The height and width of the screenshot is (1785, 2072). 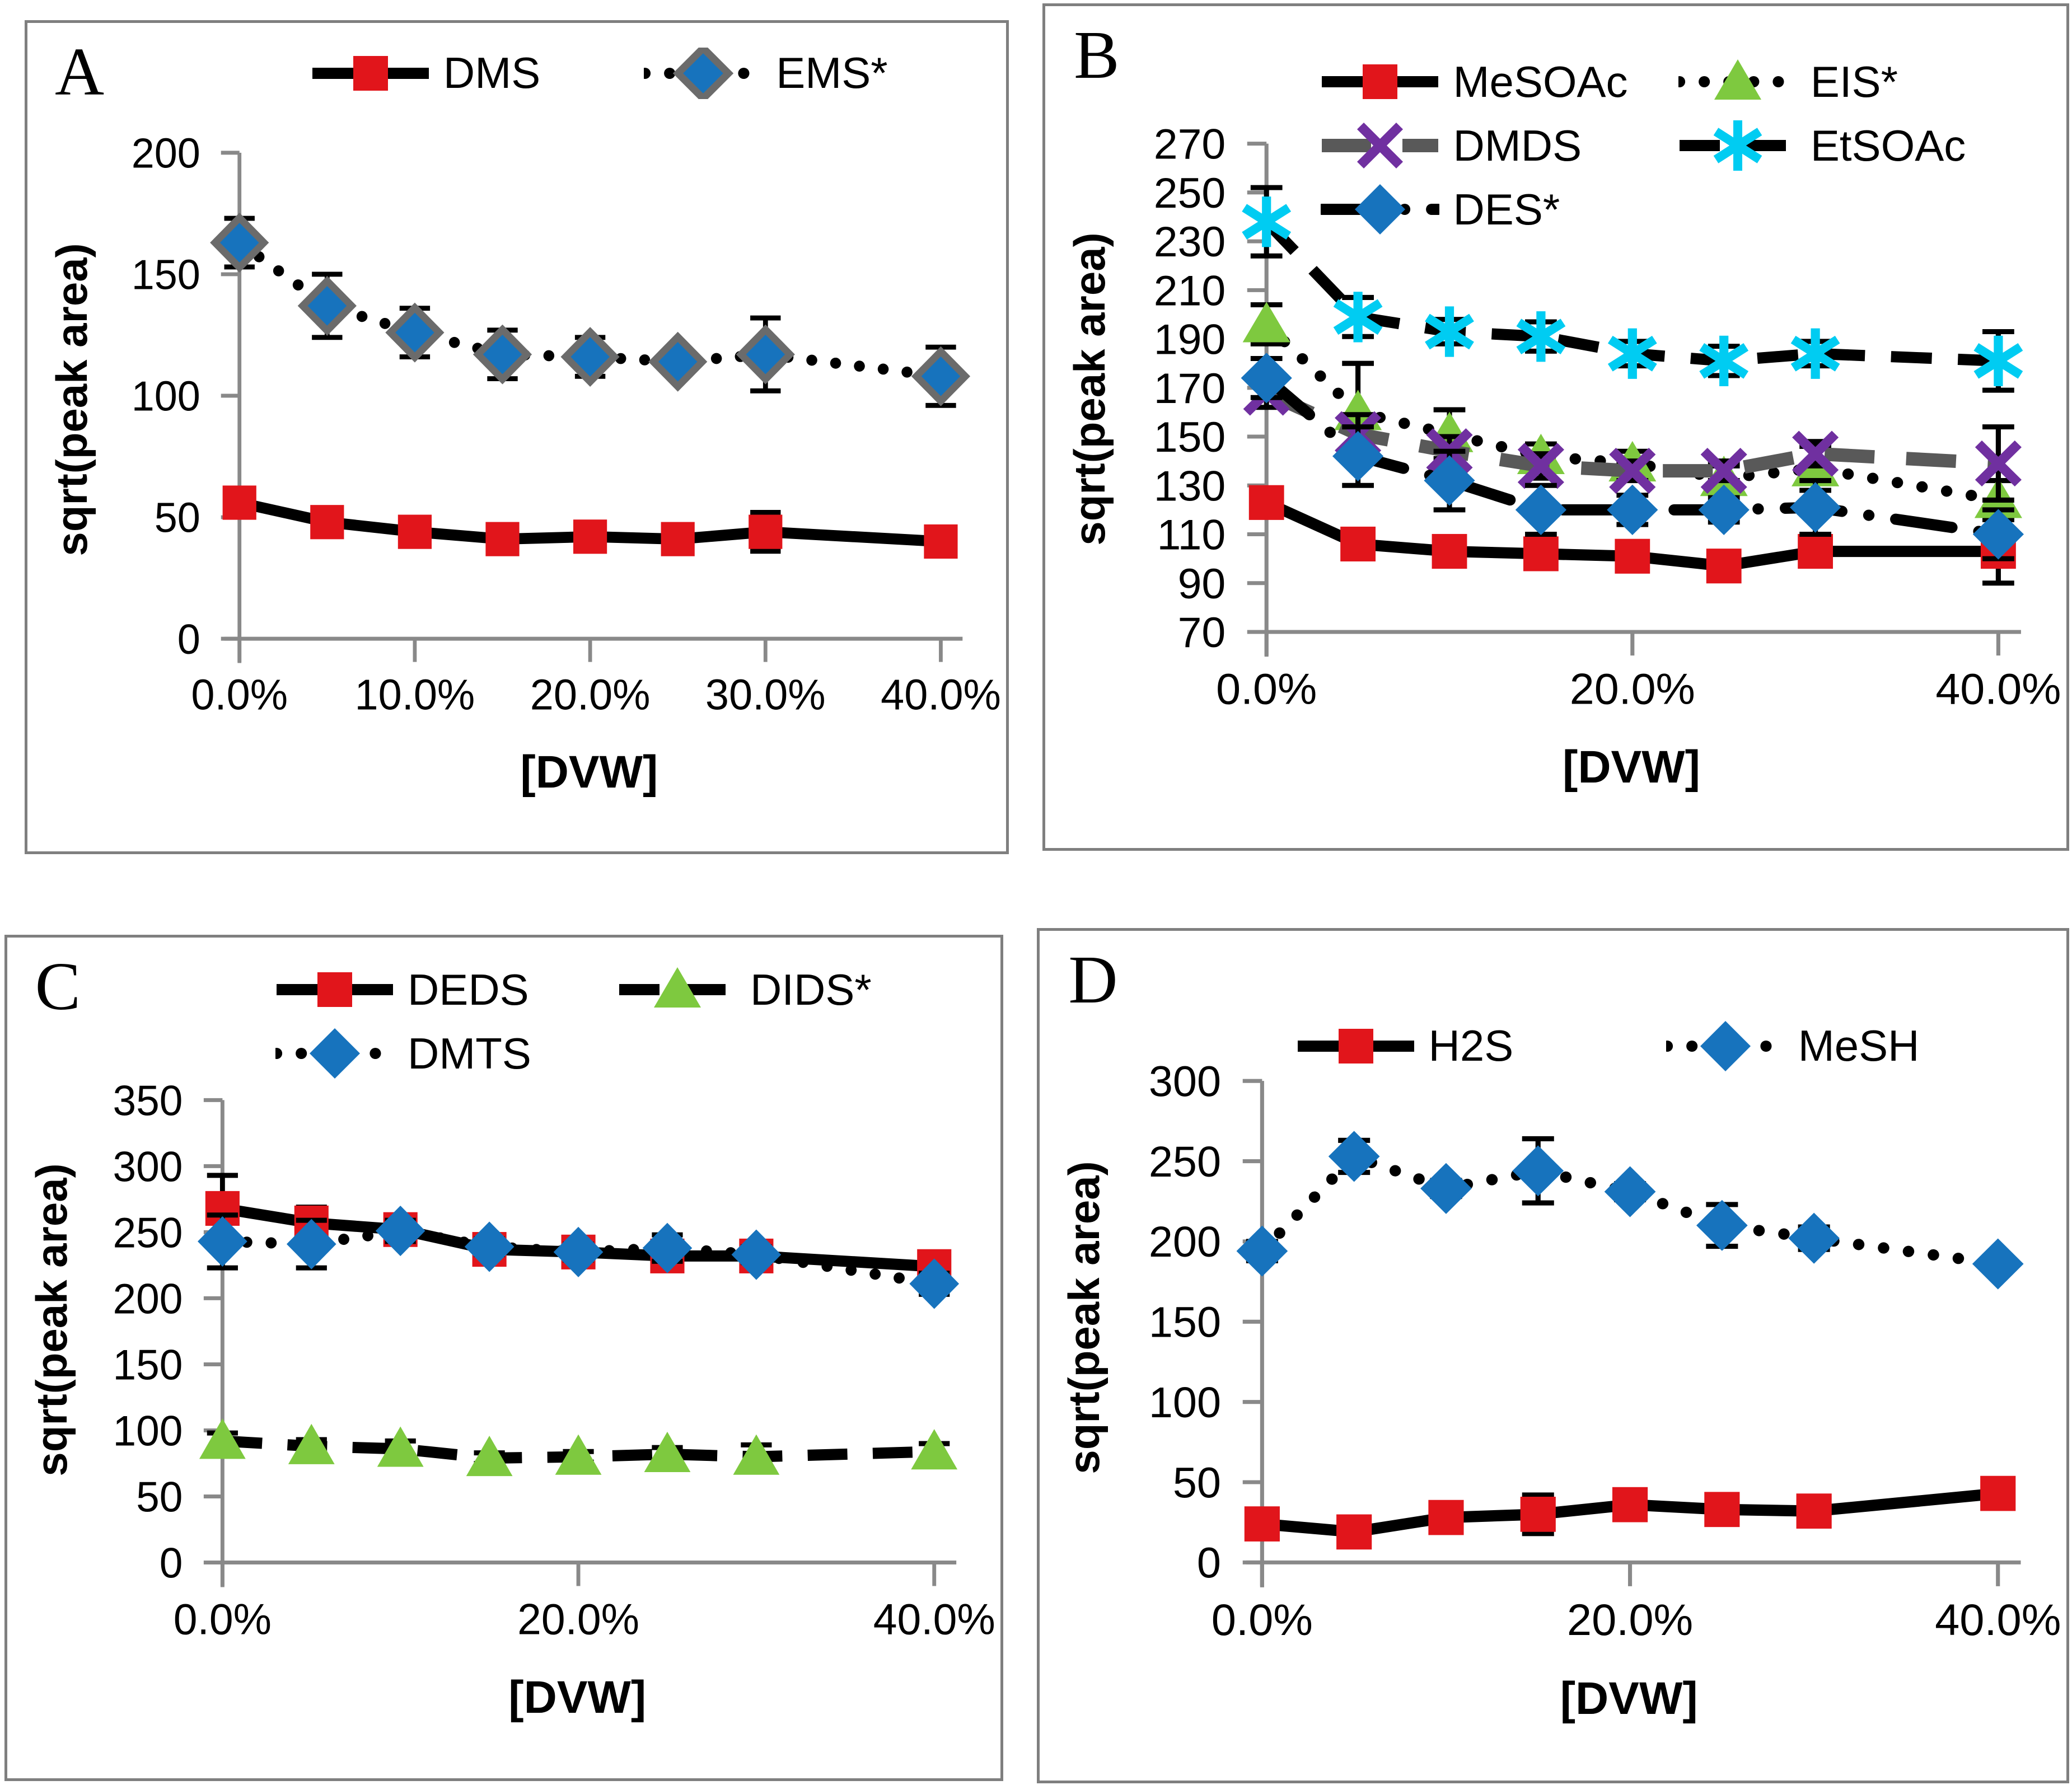 What do you see at coordinates (1202, 584) in the screenshot?
I see `y-tick-label: 90` at bounding box center [1202, 584].